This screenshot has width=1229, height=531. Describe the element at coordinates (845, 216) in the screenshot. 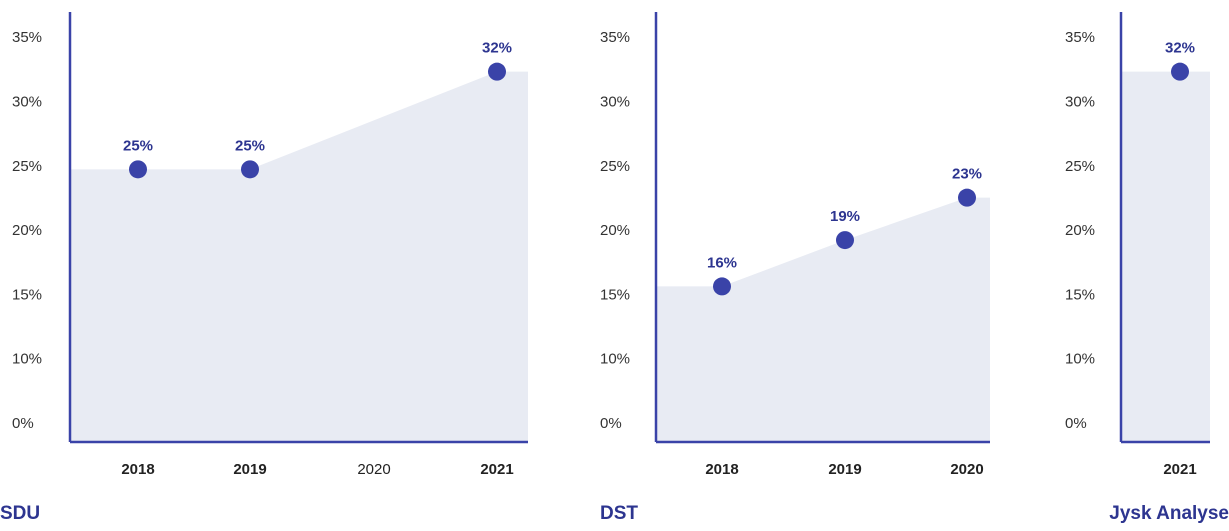

I see `value-label: 19%` at that location.